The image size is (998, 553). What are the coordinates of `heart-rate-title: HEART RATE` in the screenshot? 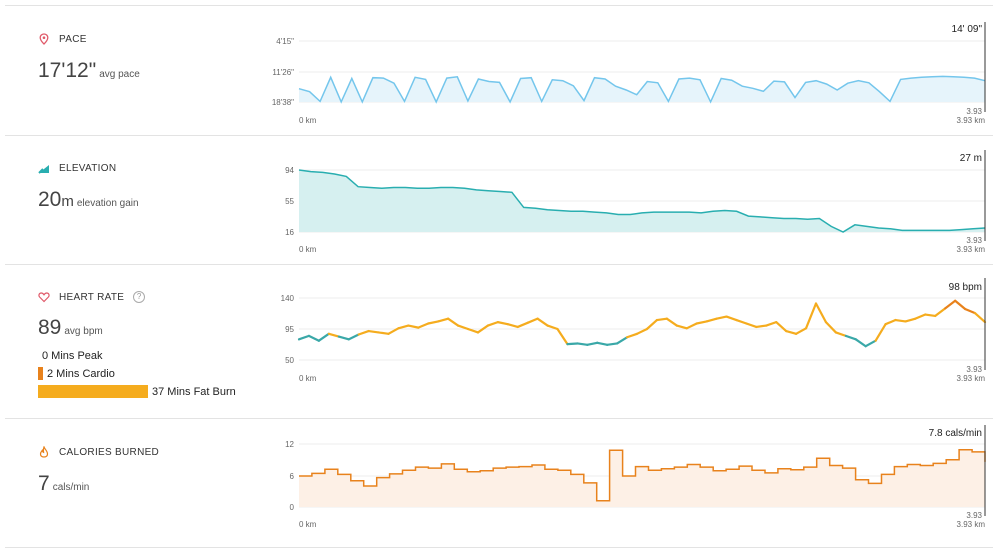 It's located at (92, 297).